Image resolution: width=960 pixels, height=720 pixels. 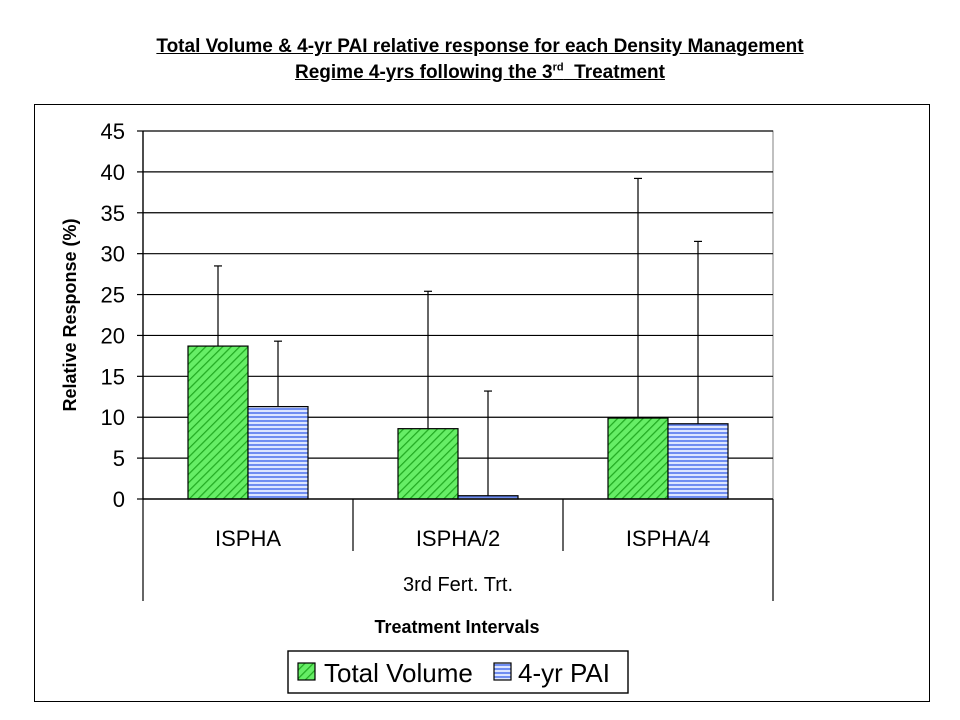 I want to click on chart-title-line2: Regime 4-yrs following the 3rd Treatment, so click(x=480, y=73).